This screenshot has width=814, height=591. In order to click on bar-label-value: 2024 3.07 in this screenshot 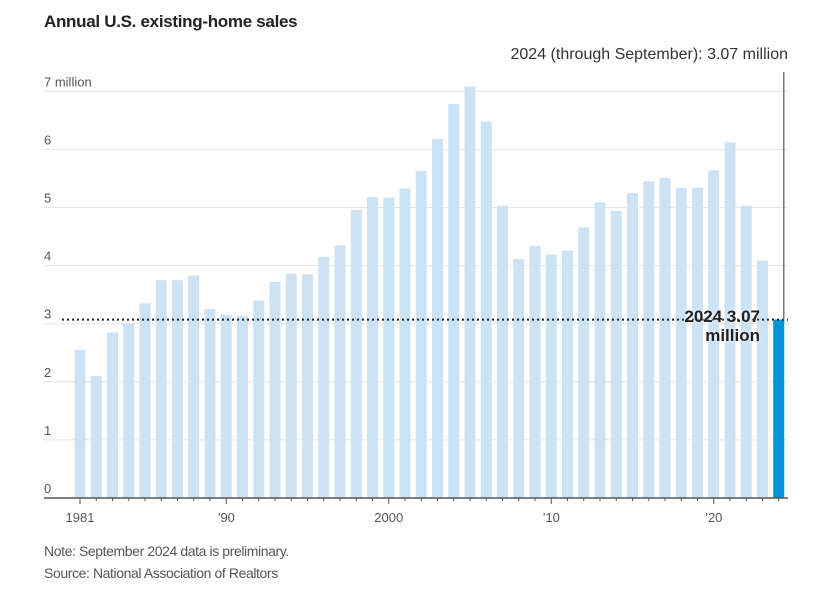, I will do `click(722, 316)`.